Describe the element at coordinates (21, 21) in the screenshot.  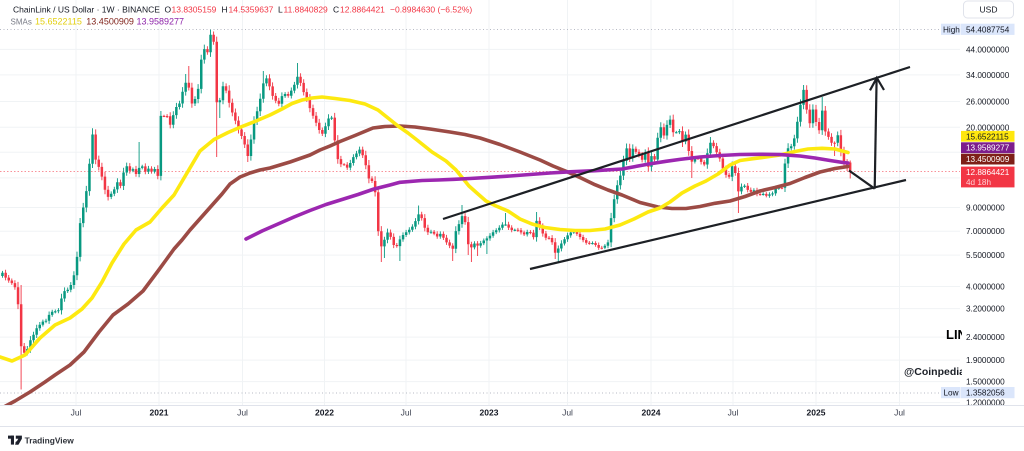
I see `svg-text: SMAs` at that location.